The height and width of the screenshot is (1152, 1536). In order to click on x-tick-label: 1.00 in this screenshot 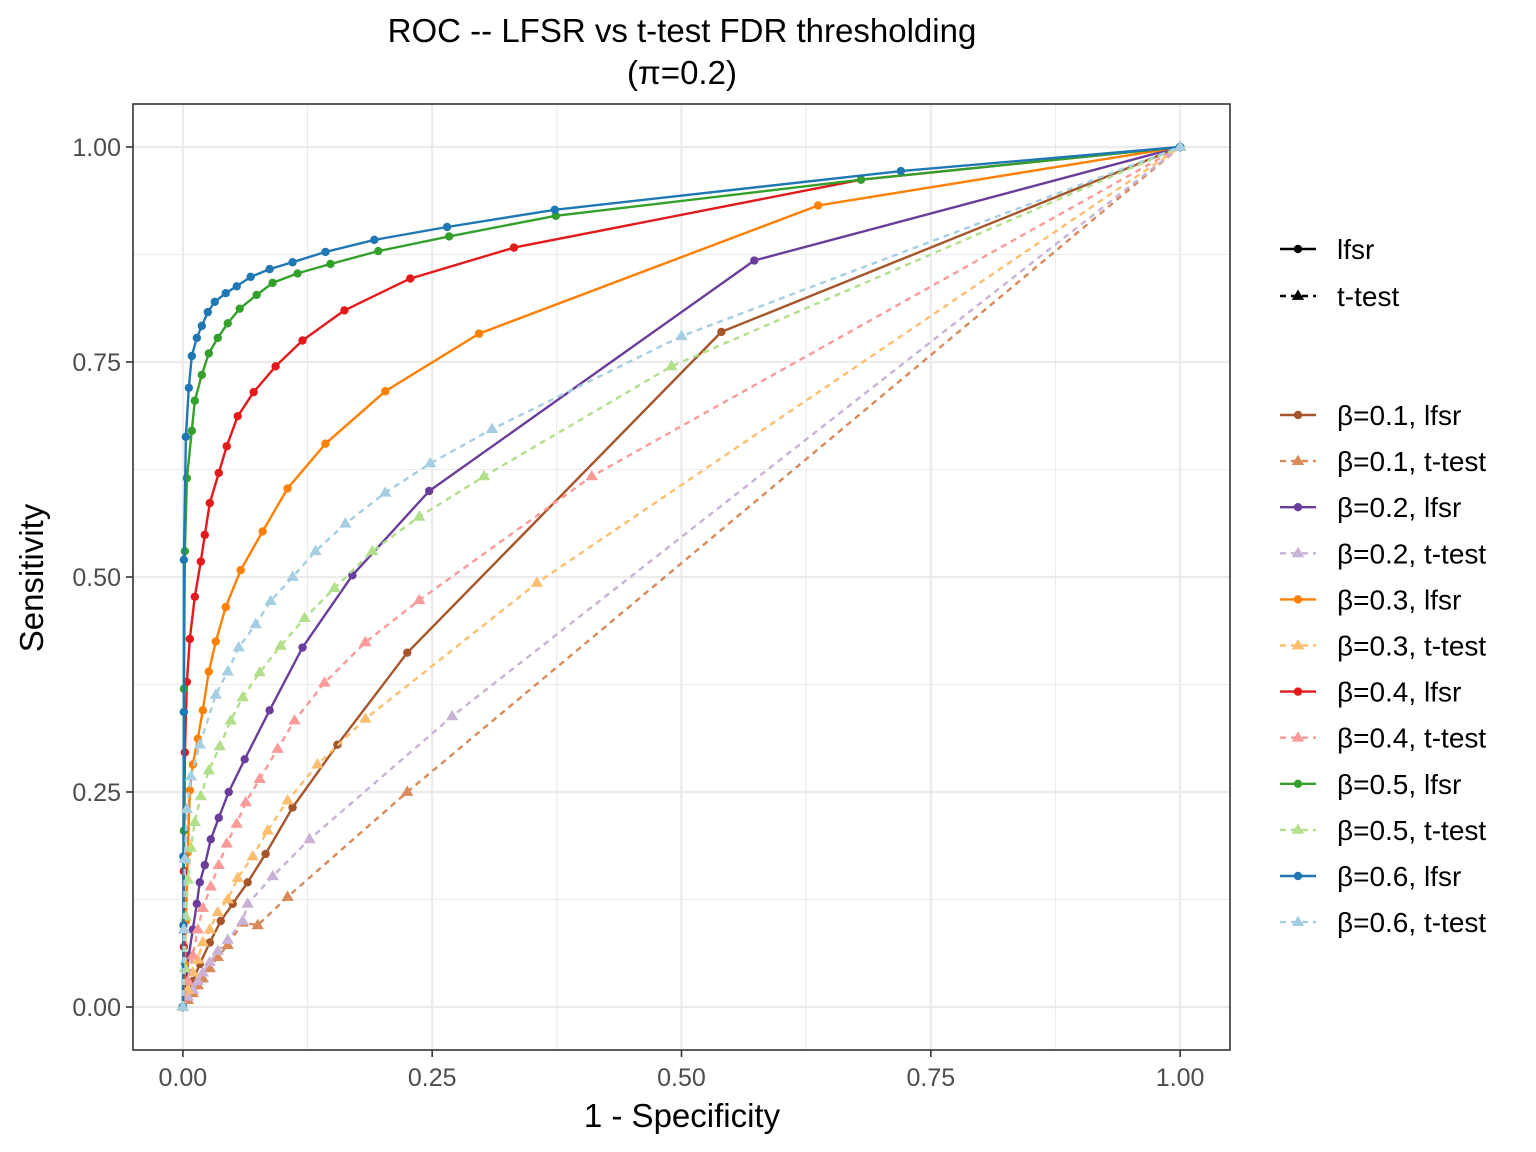, I will do `click(1180, 1078)`.